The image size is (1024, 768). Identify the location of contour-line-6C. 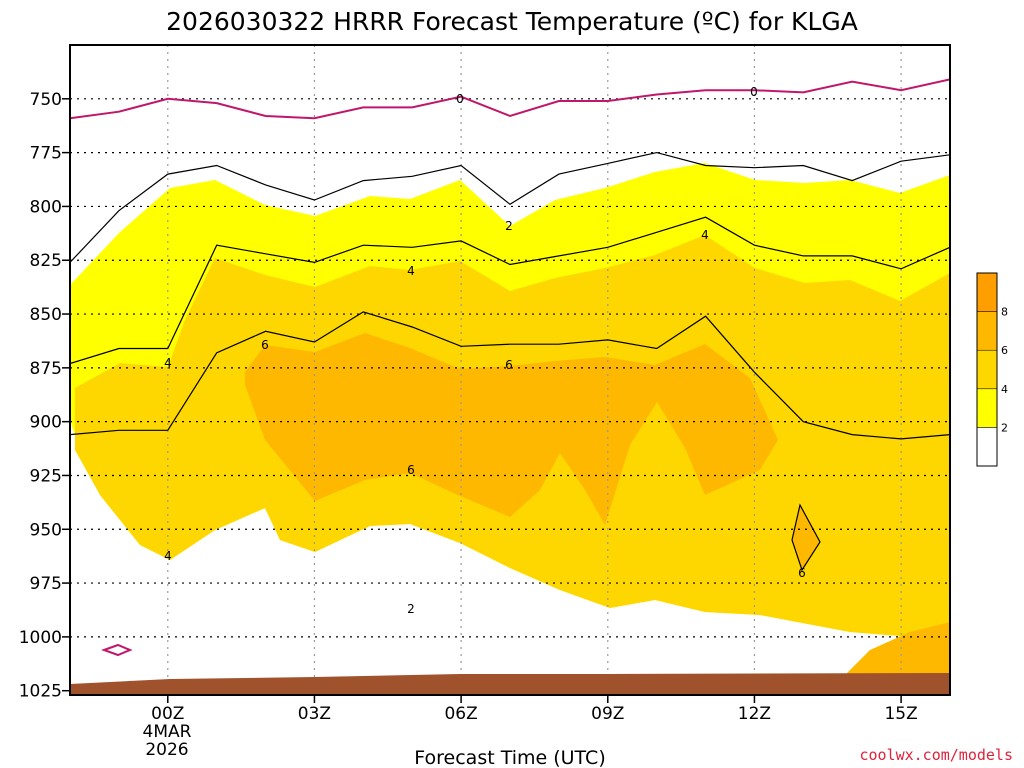
(510, 375).